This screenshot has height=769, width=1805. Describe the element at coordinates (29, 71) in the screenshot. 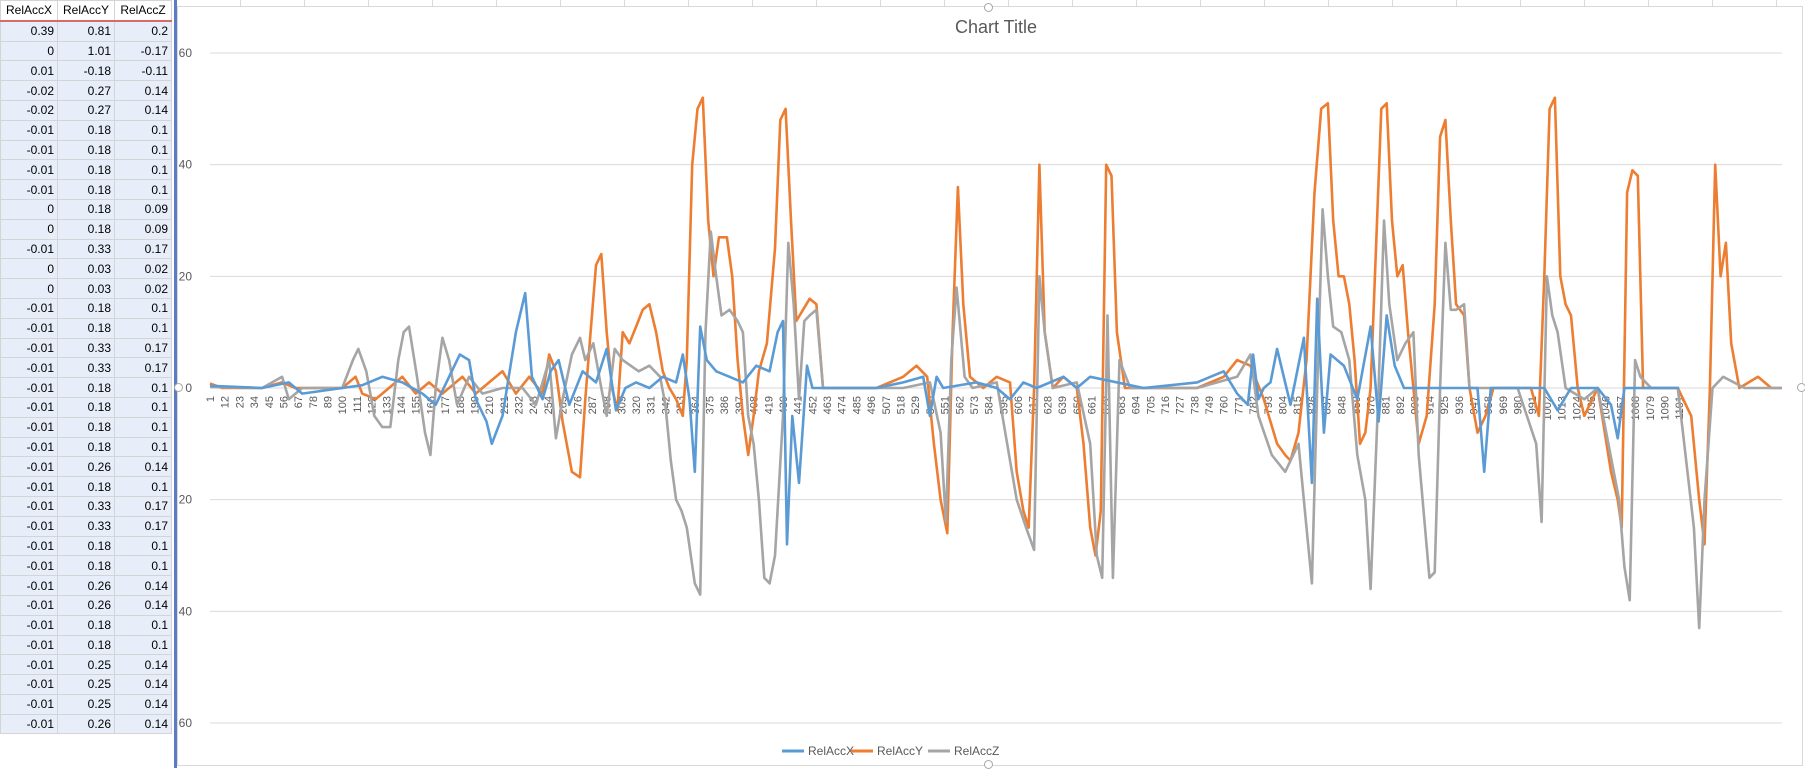

I see `table-cell: 0.01` at that location.